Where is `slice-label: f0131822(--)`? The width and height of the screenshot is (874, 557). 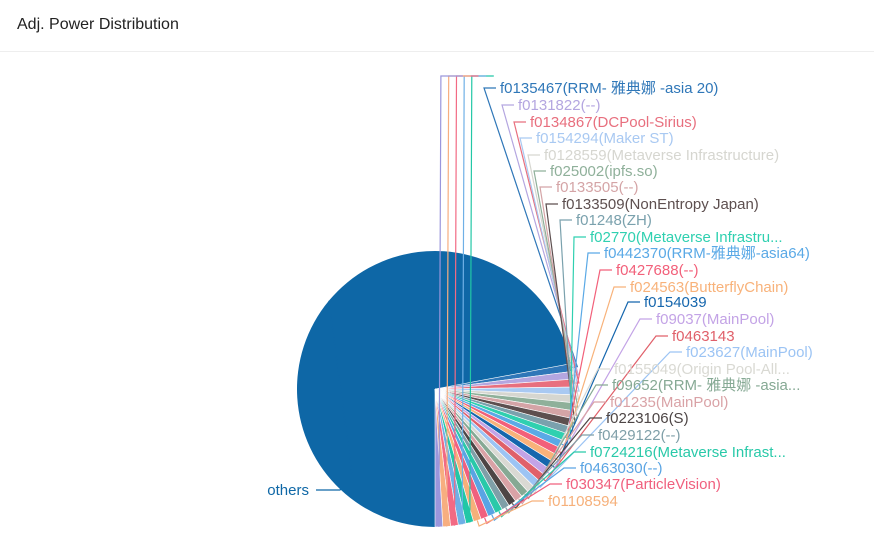
slice-label: f0131822(--) is located at coordinates (559, 105).